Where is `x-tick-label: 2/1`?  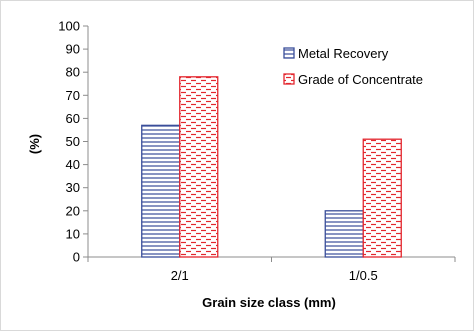
x-tick-label: 2/1 is located at coordinates (180, 275).